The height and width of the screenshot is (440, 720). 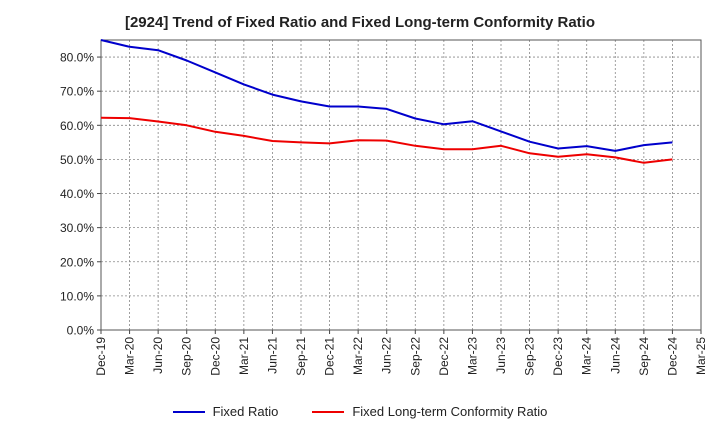 What do you see at coordinates (130, 356) in the screenshot?
I see `x-tick-label: Mar-20` at bounding box center [130, 356].